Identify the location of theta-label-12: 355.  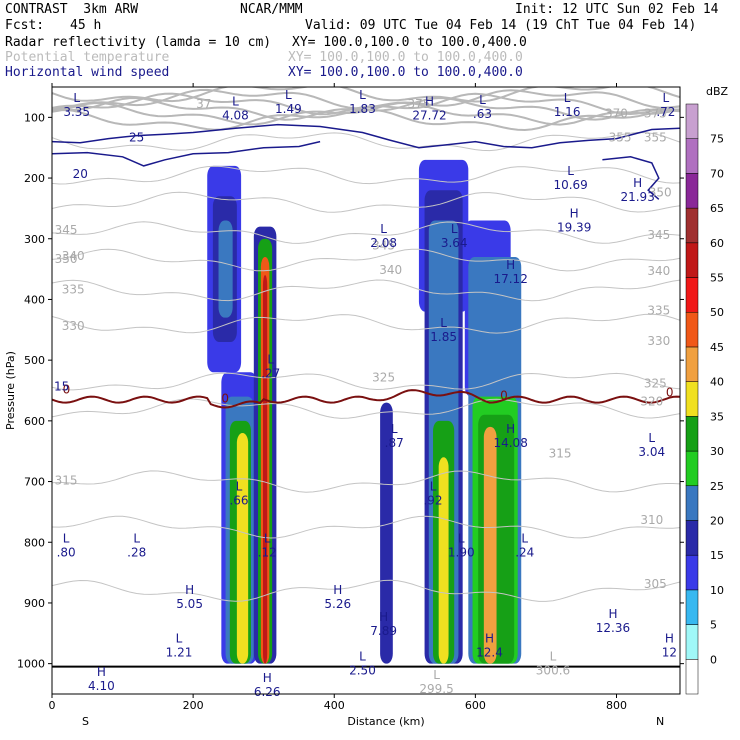
(655, 138).